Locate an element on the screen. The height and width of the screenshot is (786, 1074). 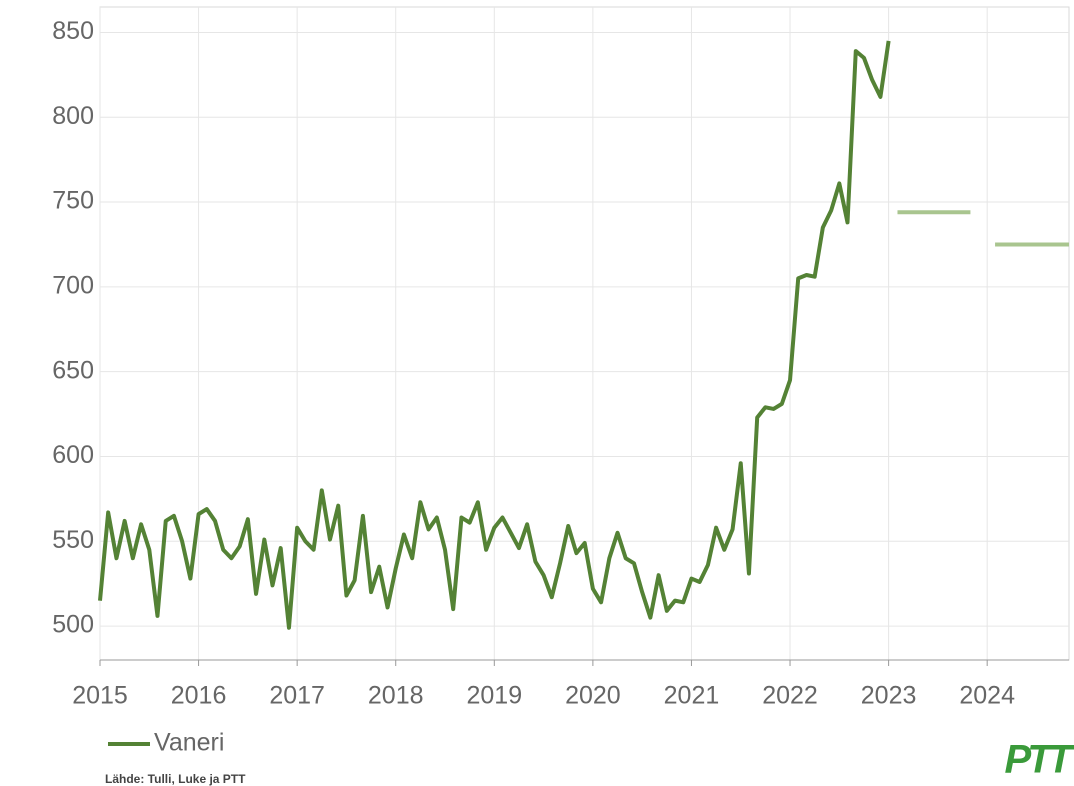
y-tick-label: 750 is located at coordinates (73, 201).